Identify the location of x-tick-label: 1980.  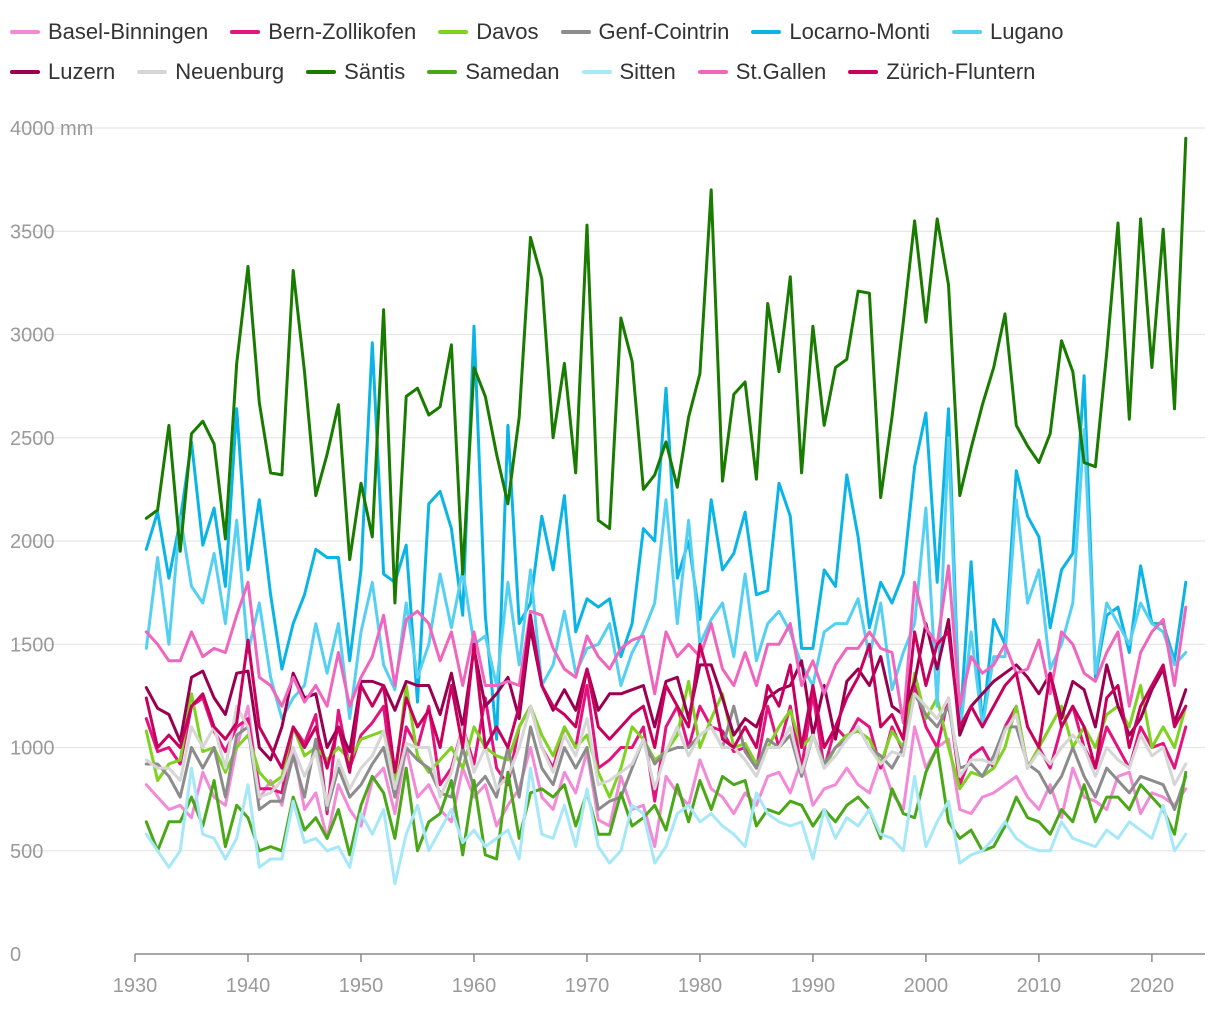
(700, 986).